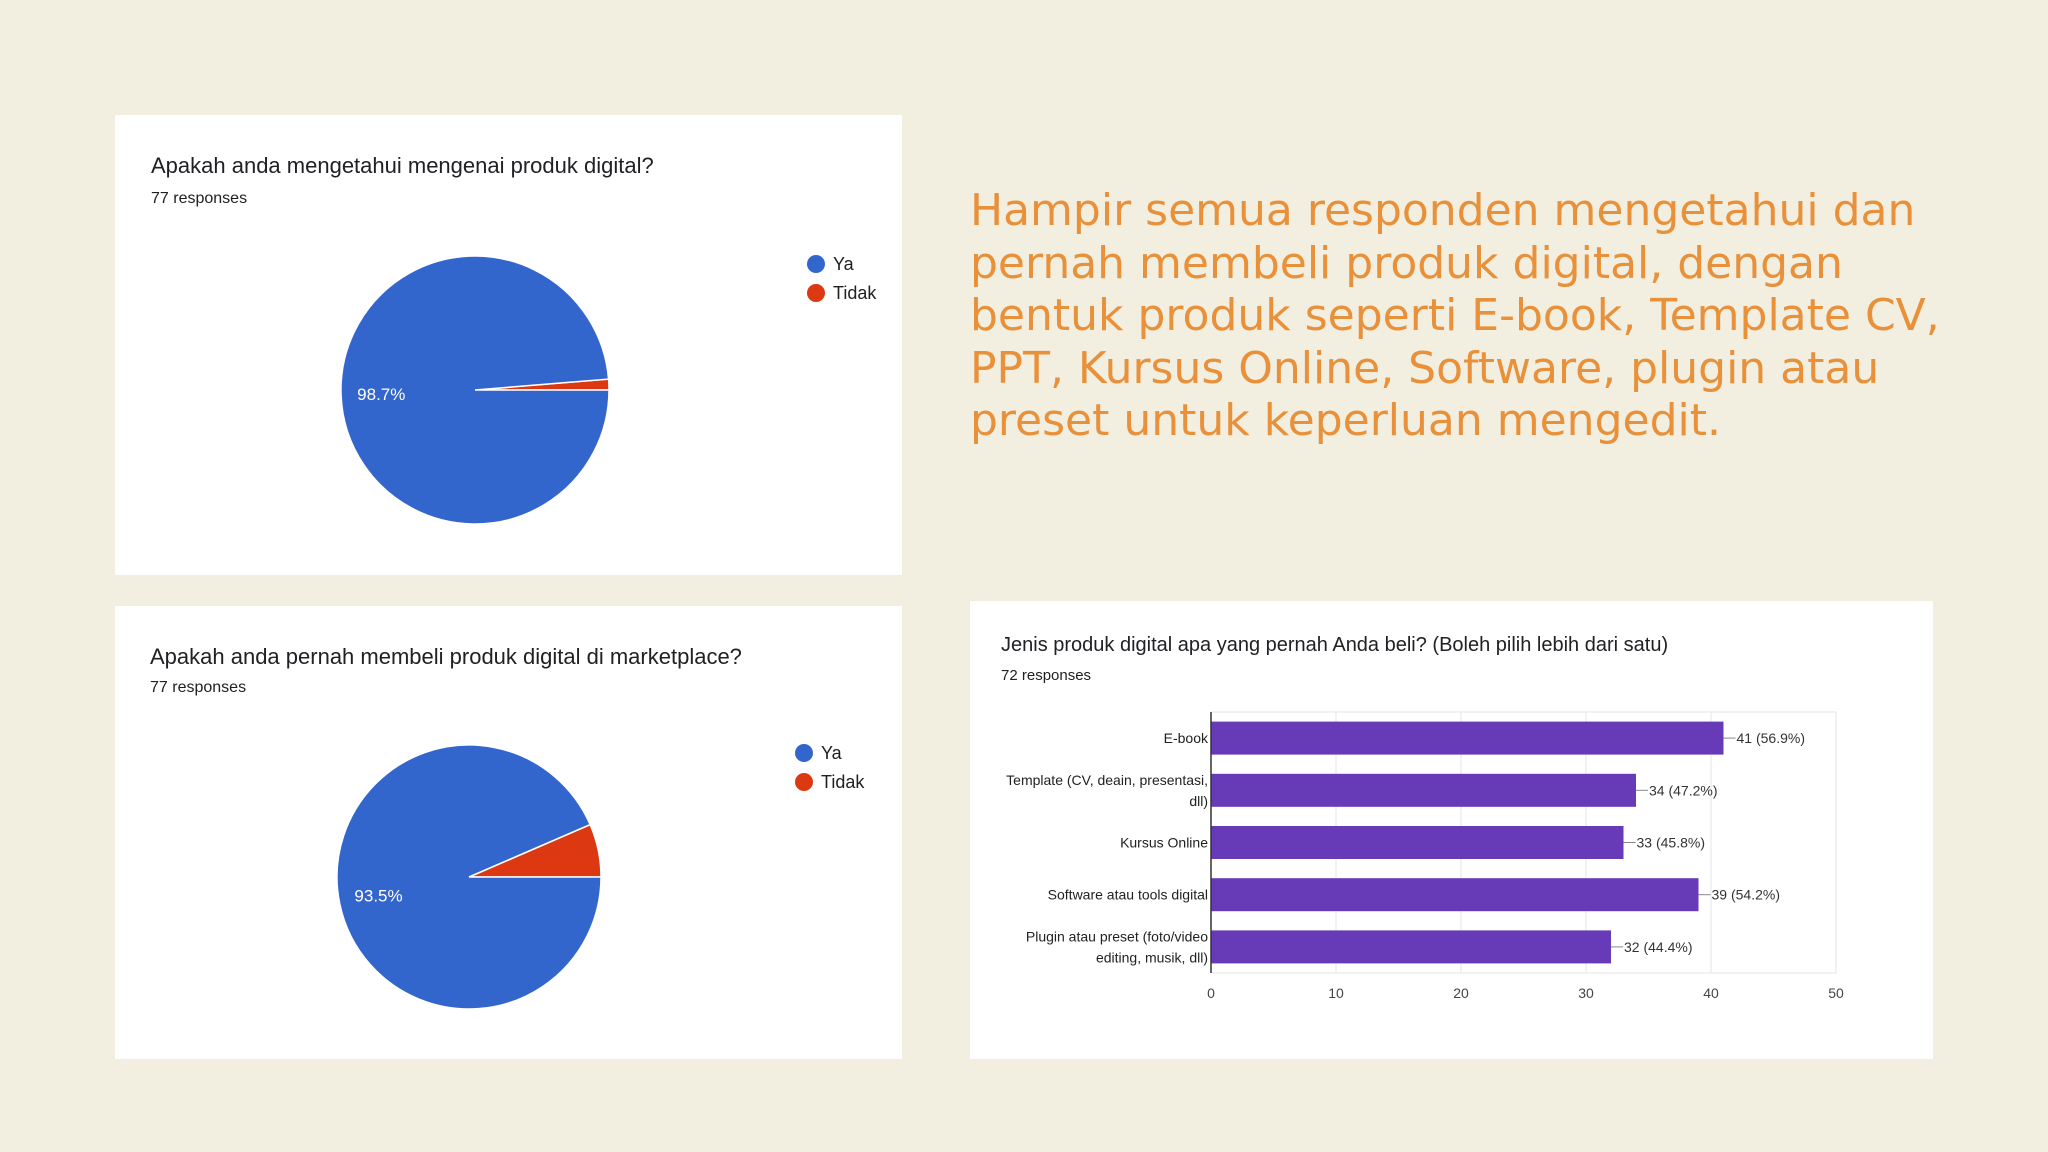  I want to click on x-tick-label: 30, so click(1586, 993).